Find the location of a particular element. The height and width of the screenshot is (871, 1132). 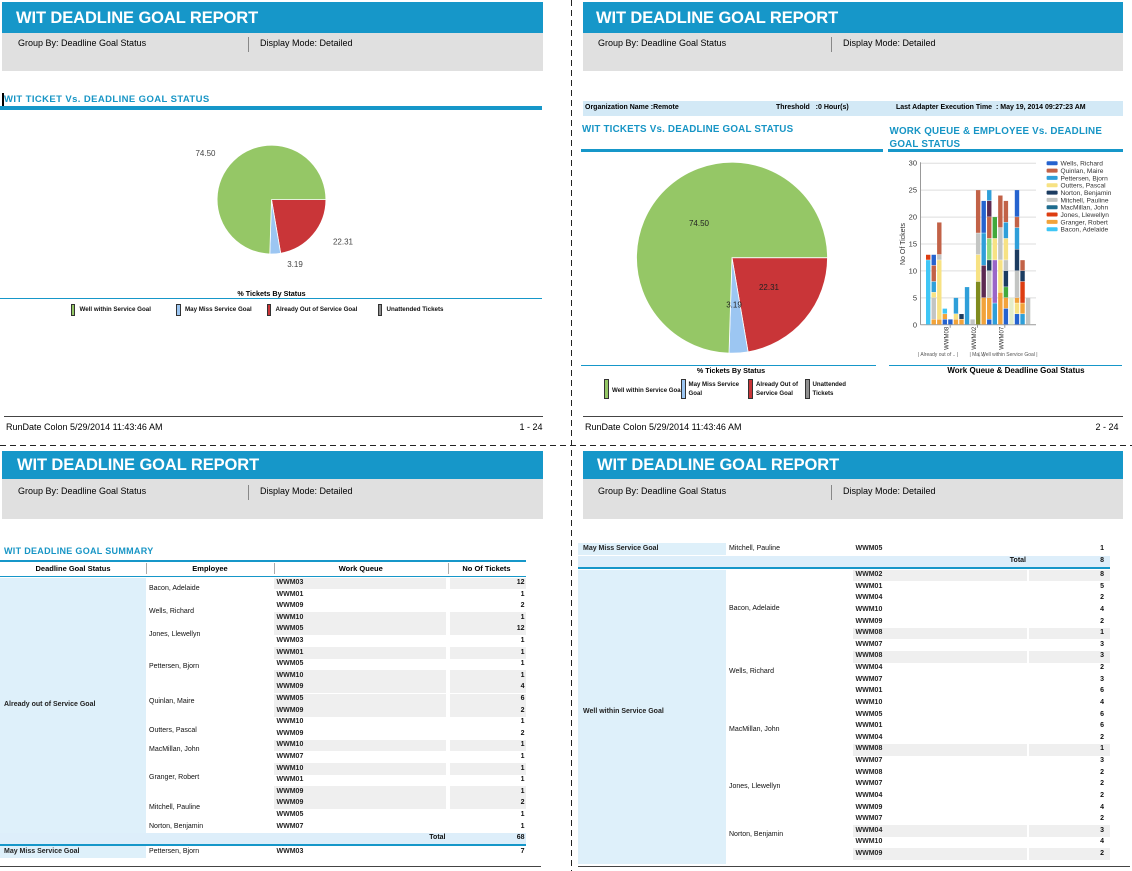

svg-text: WWM08 is located at coordinates (948, 338).